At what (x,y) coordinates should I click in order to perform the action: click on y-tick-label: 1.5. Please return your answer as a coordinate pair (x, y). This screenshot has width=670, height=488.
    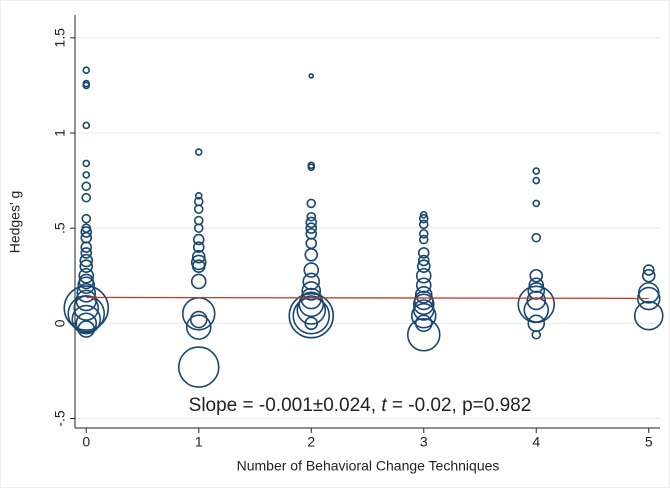
    Looking at the image, I should click on (60, 38).